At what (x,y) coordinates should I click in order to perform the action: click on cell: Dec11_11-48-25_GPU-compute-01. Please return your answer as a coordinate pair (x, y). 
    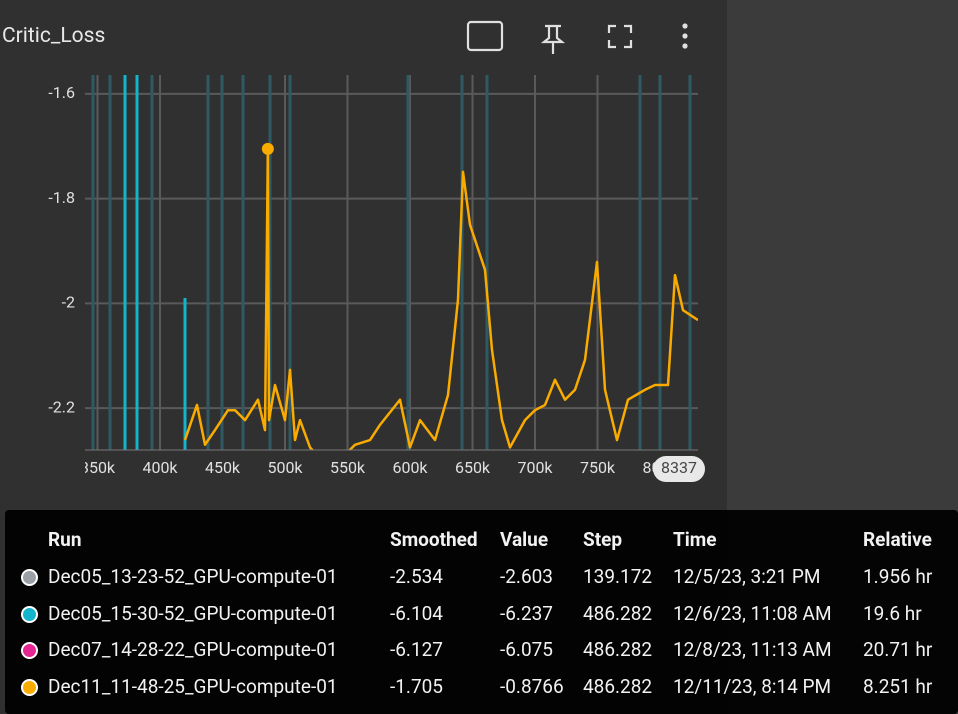
    Looking at the image, I should click on (193, 687).